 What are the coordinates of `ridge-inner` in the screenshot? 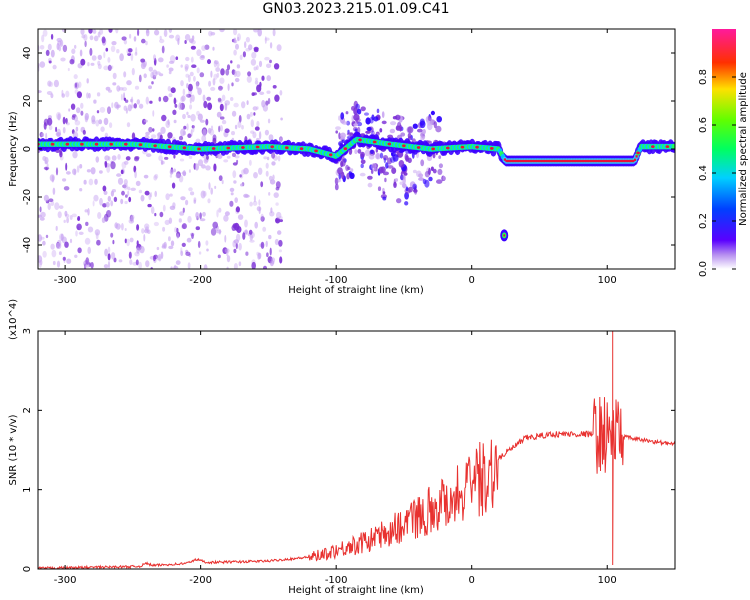 It's located at (673, 146).